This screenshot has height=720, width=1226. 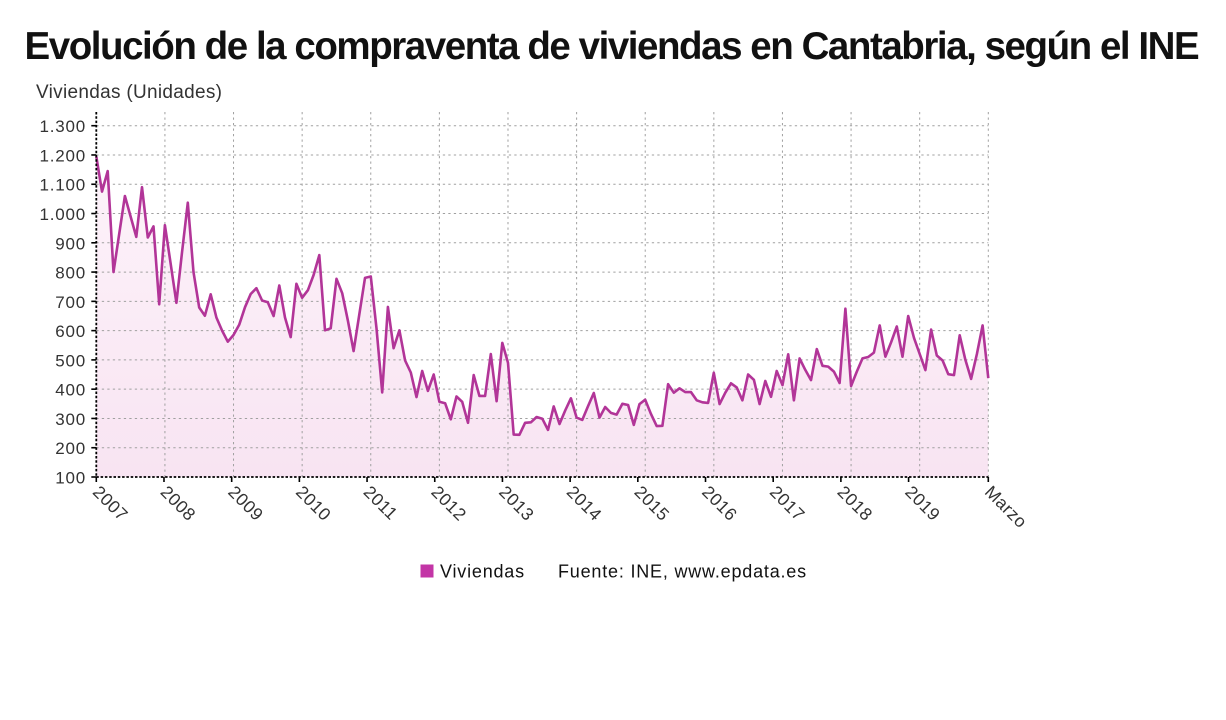 What do you see at coordinates (70, 448) in the screenshot?
I see `svg-text: 200` at bounding box center [70, 448].